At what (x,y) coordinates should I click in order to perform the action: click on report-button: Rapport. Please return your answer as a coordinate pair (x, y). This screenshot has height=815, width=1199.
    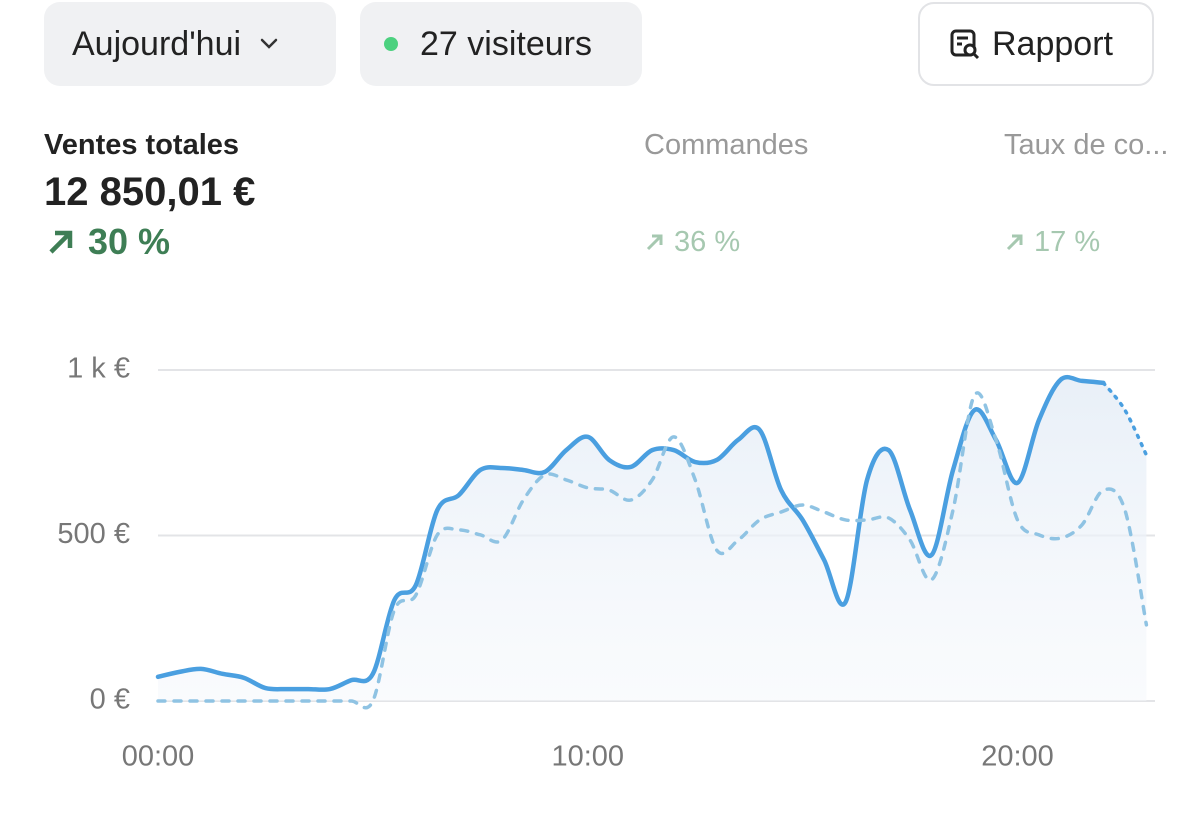
    Looking at the image, I should click on (1036, 44).